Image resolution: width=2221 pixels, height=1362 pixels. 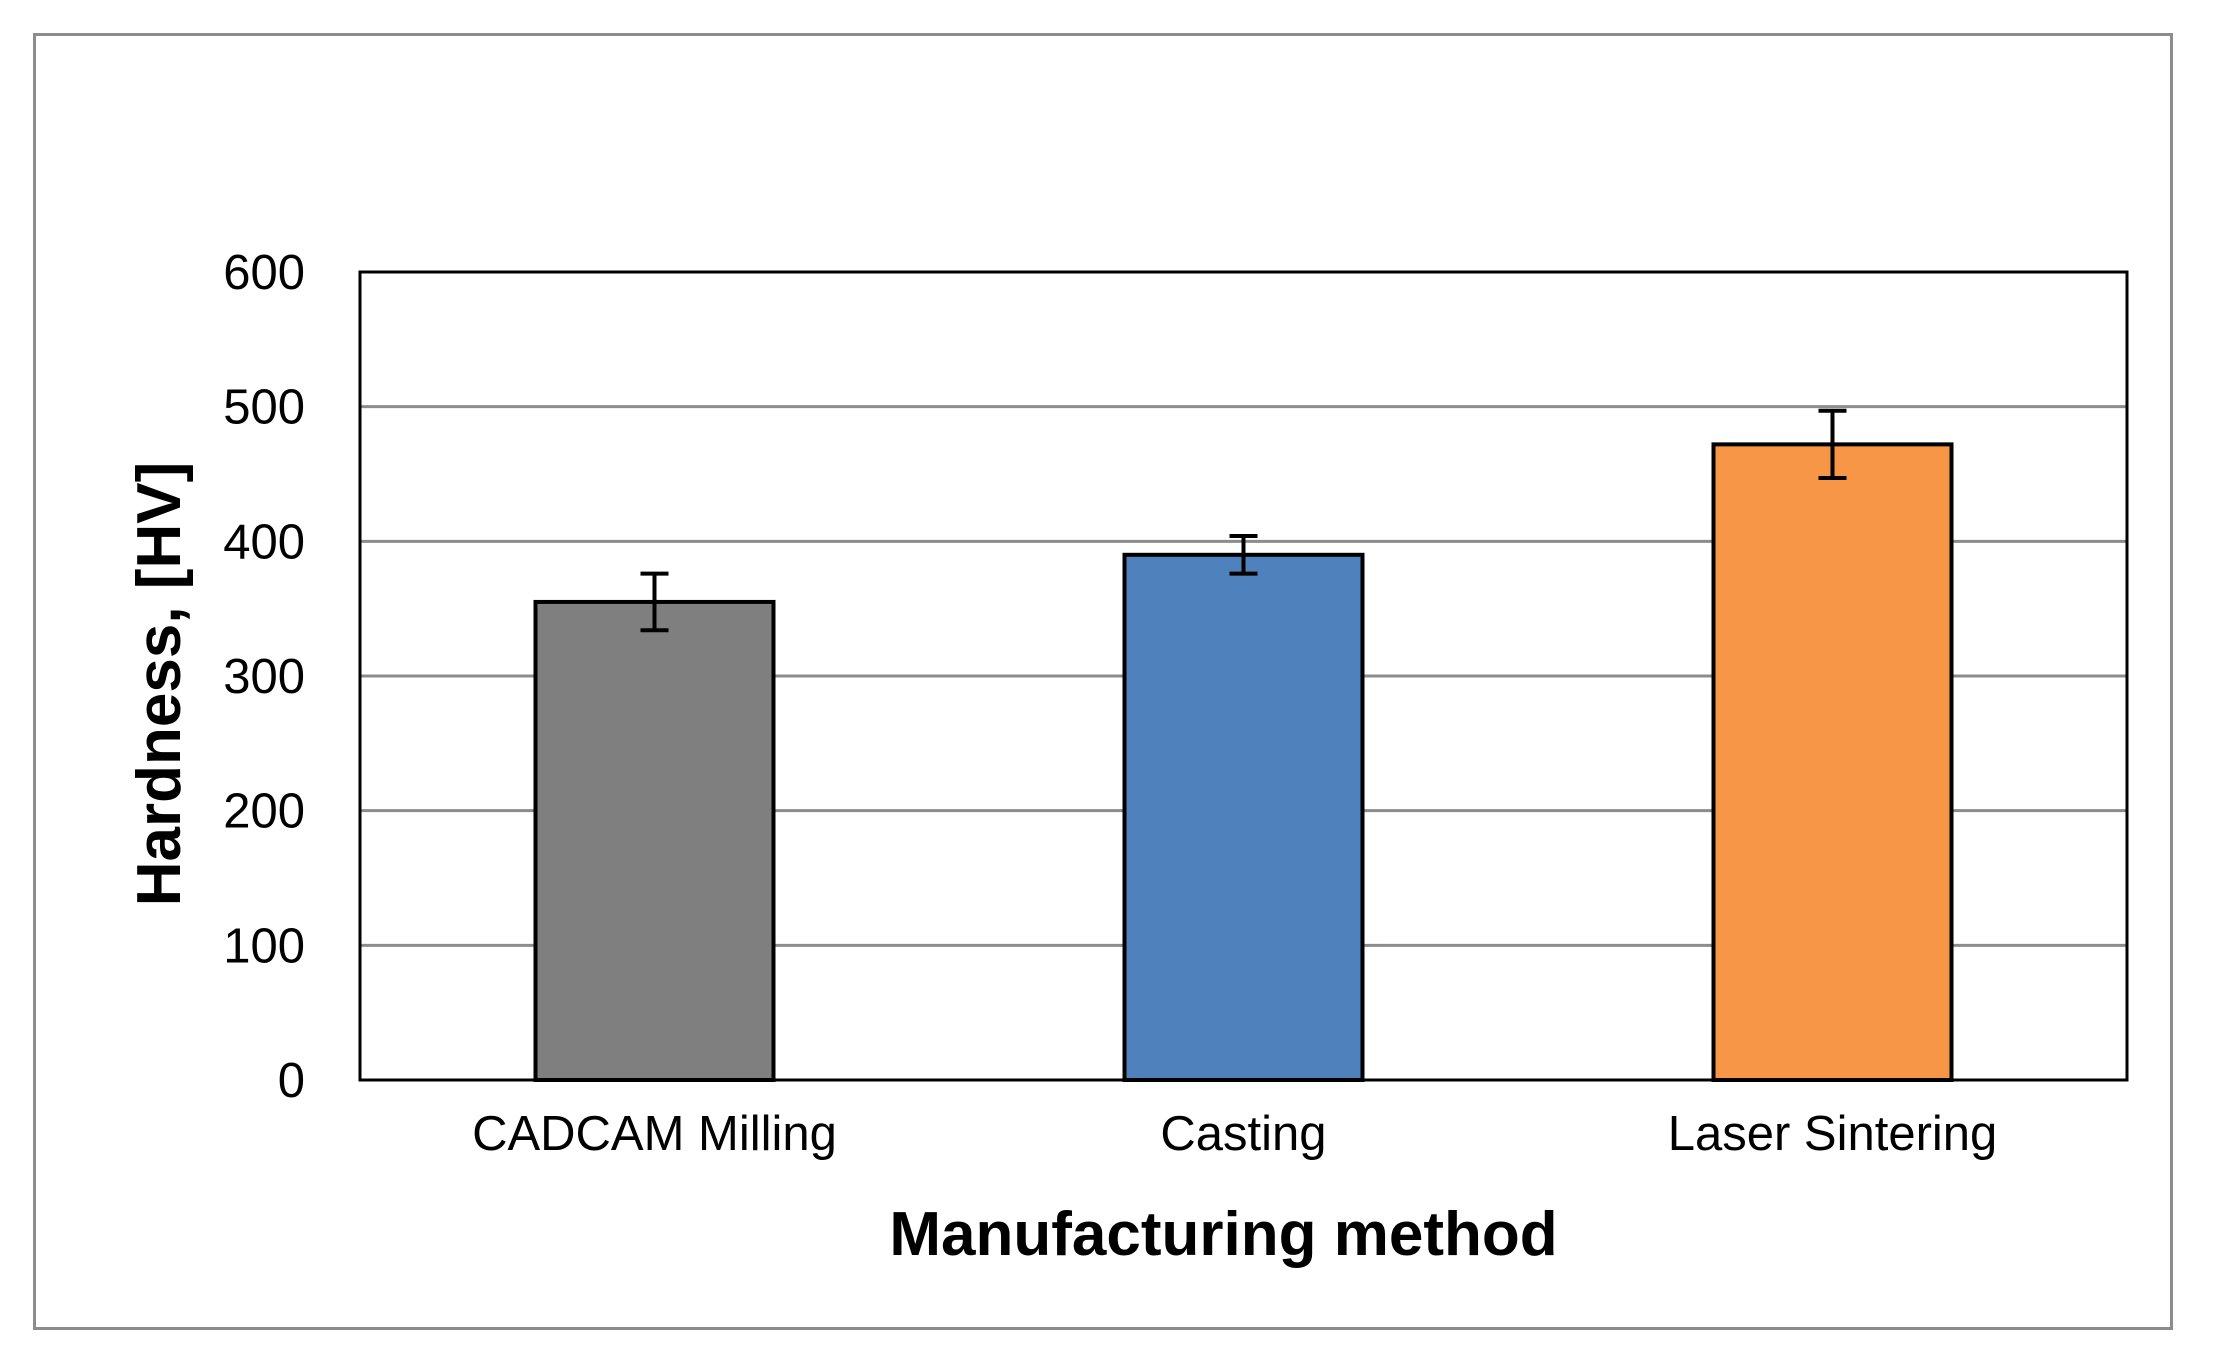 What do you see at coordinates (1223, 1234) in the screenshot?
I see `x-axis-title: Manufacturing method` at bounding box center [1223, 1234].